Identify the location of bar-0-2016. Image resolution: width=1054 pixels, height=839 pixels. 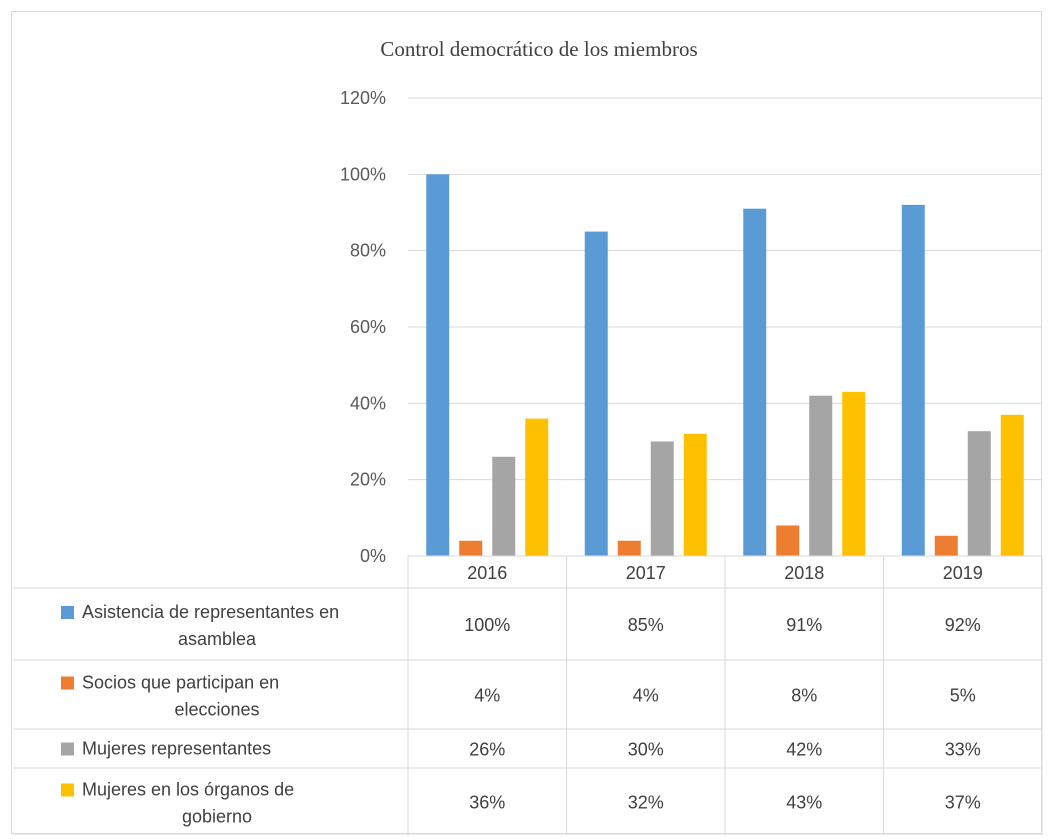
(438, 365).